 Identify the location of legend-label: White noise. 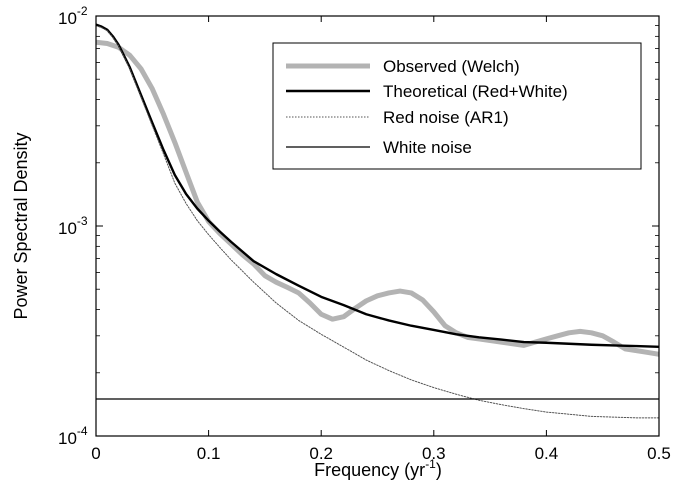
(427, 147).